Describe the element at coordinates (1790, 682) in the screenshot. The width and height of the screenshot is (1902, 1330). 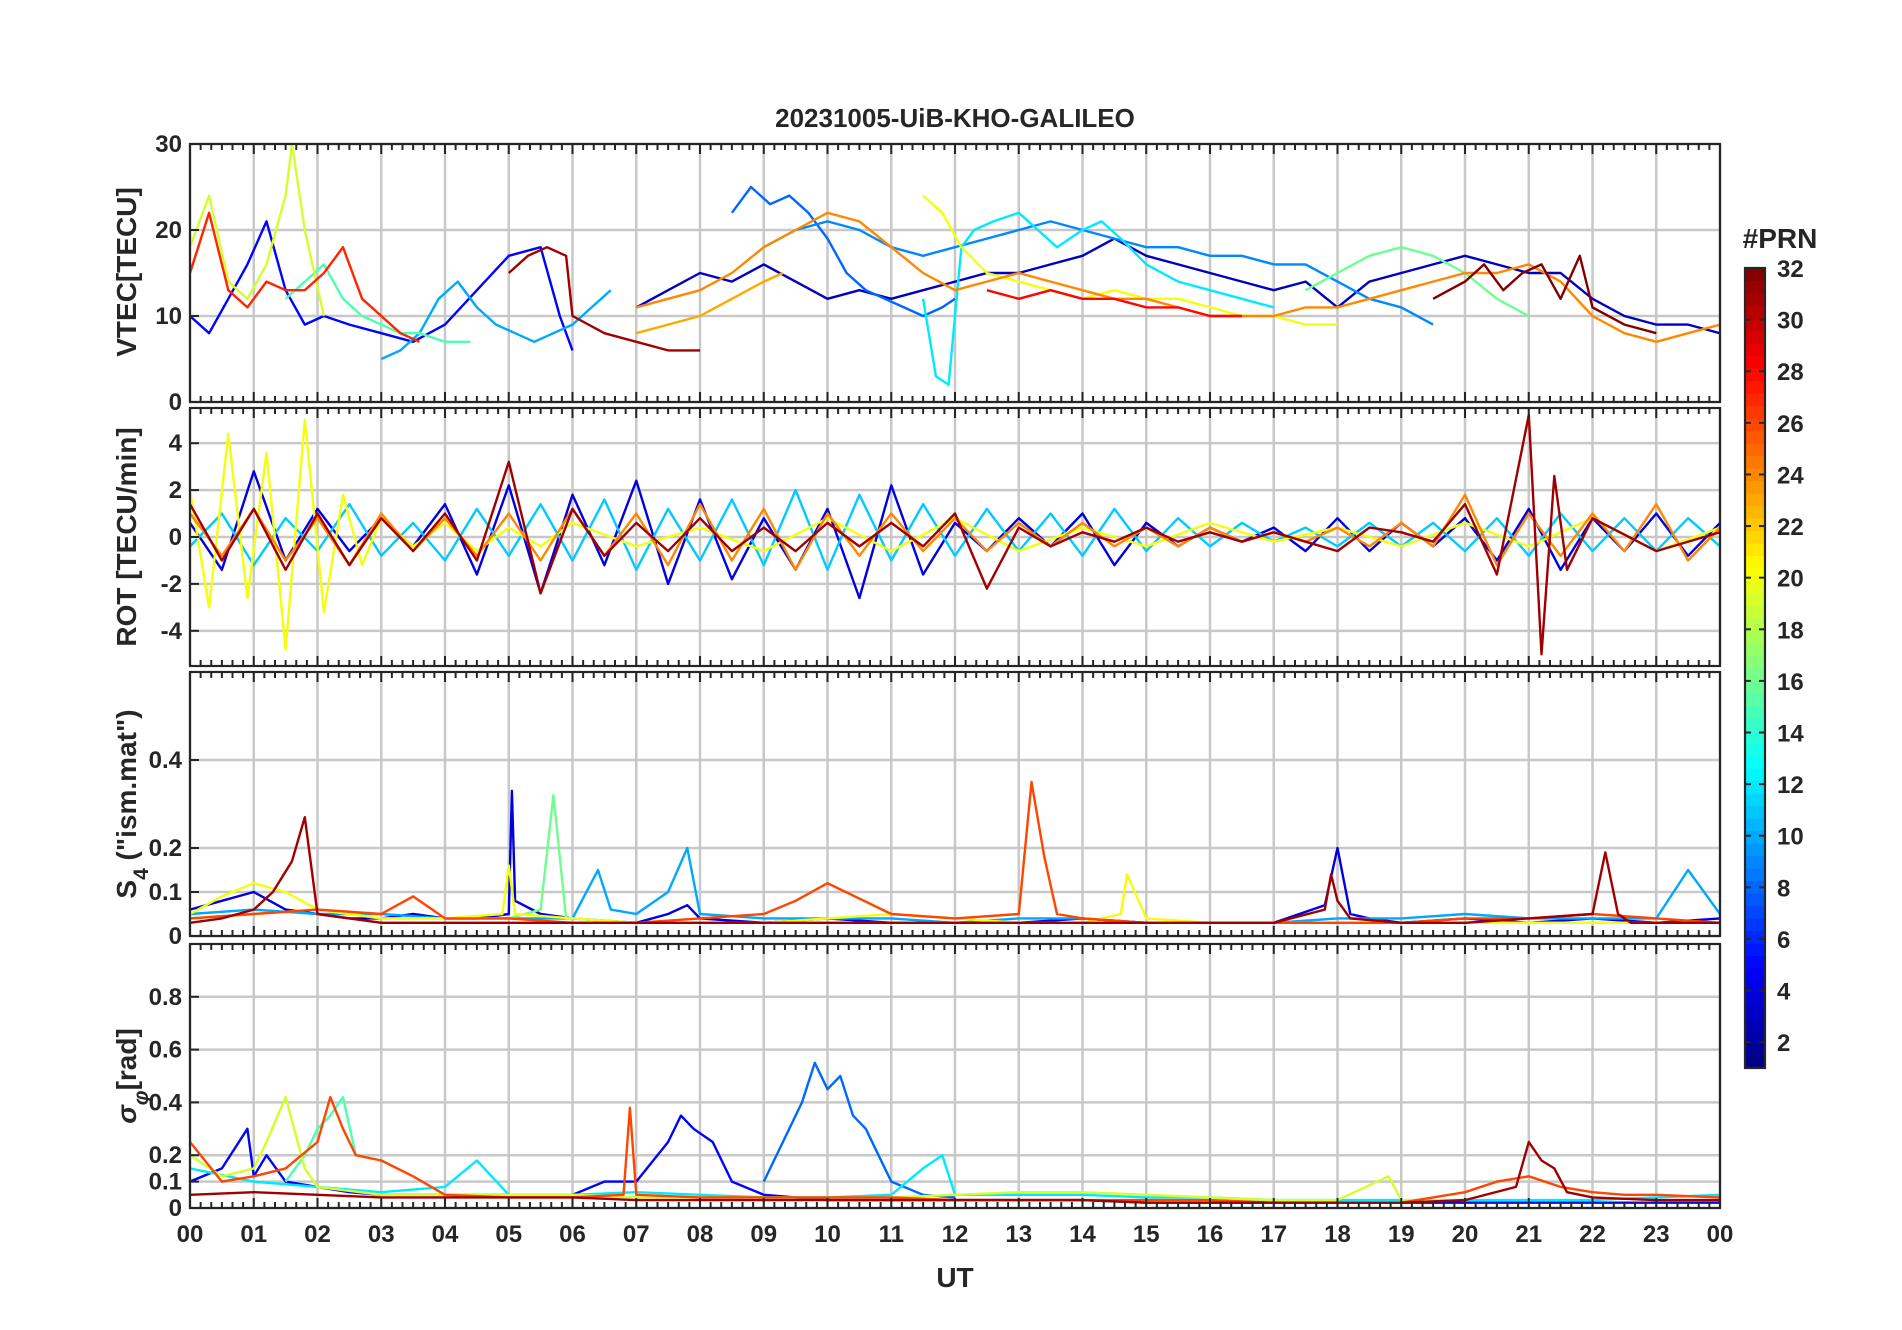
I see `colorbar-tick-label: 16` at that location.